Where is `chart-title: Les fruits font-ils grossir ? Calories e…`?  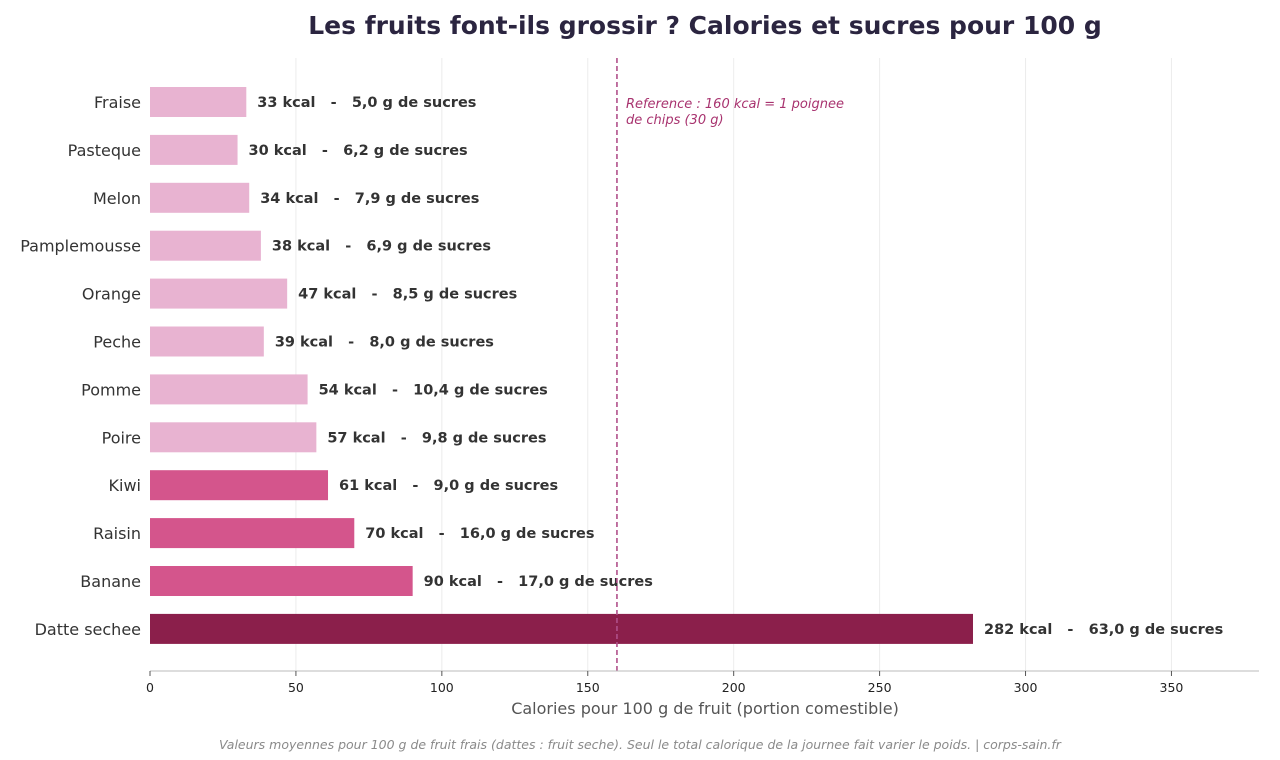
chart-title: Les fruits font-ils grossir ? Calories e… is located at coordinates (705, 25).